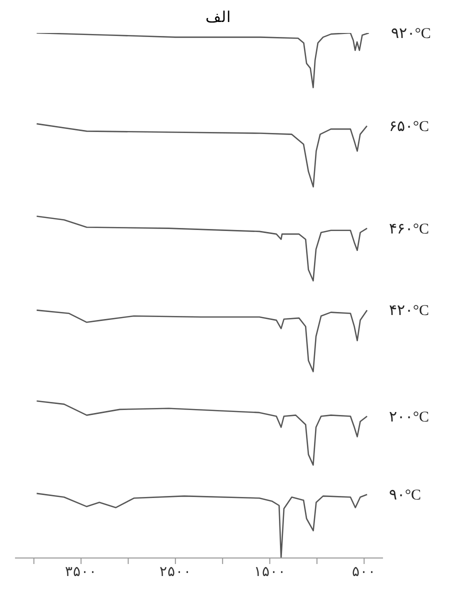  Describe the element at coordinates (364, 572) in the screenshot. I see `x-tick-label: ۵۰۰` at that location.